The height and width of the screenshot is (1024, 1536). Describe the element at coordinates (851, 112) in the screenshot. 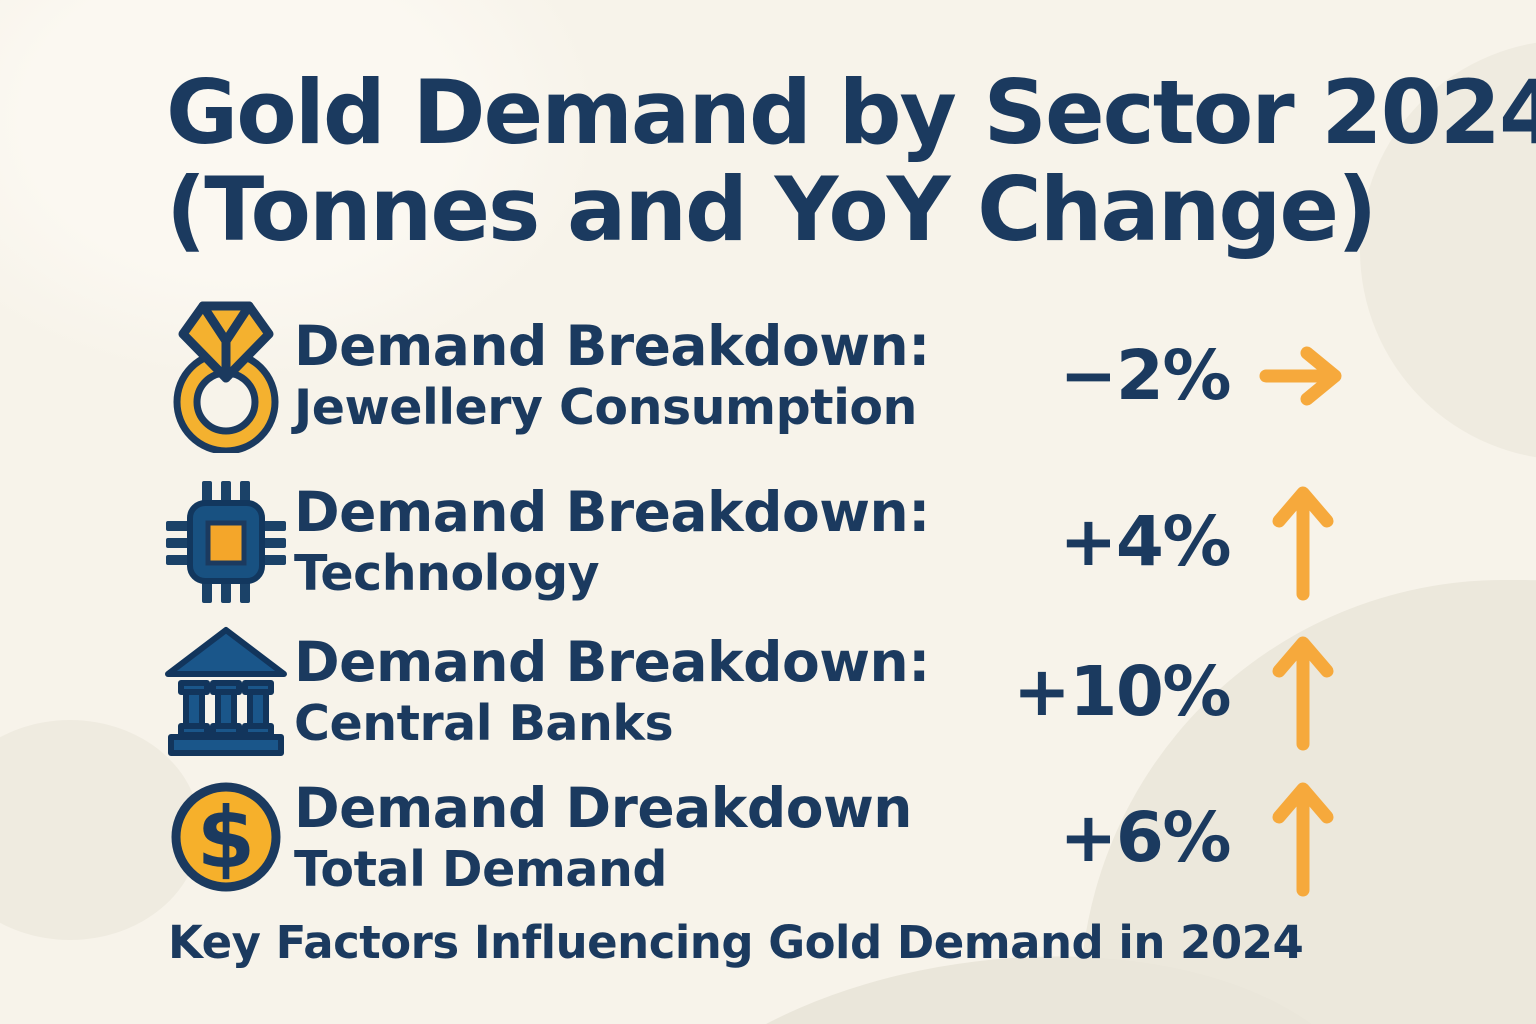

I see `page-title-line1: Gold Demand by Sector 2024` at that location.